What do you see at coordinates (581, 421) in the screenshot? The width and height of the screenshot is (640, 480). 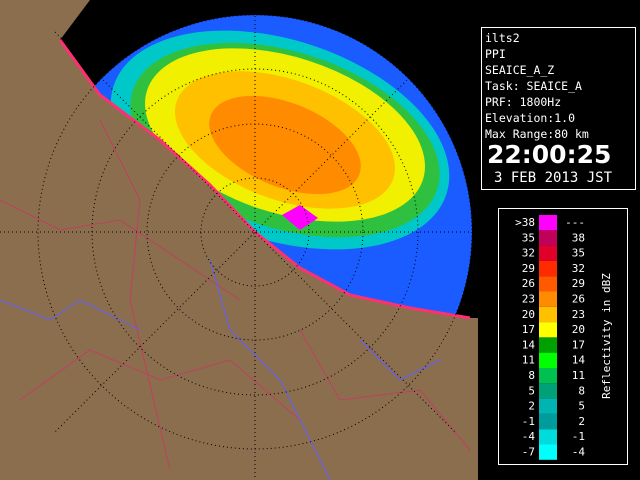 I see `legend-upper: 2` at bounding box center [581, 421].